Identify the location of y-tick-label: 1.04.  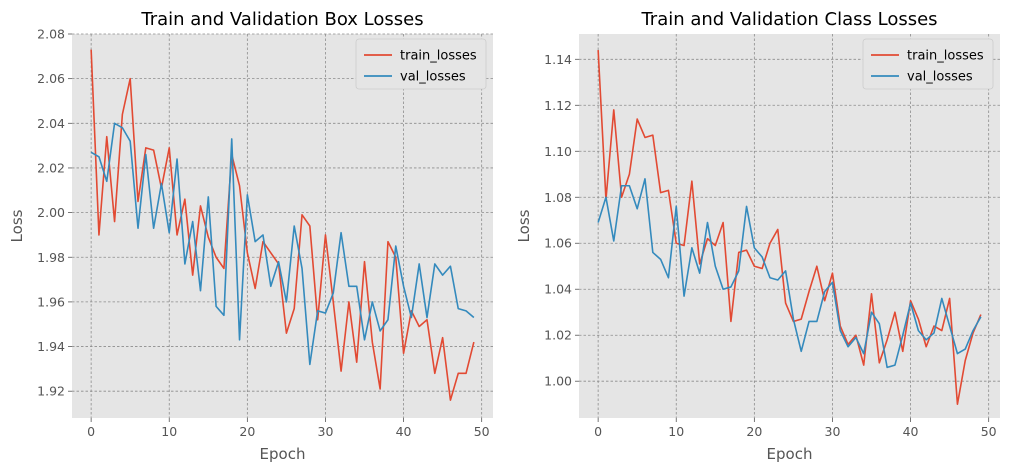
(558, 289).